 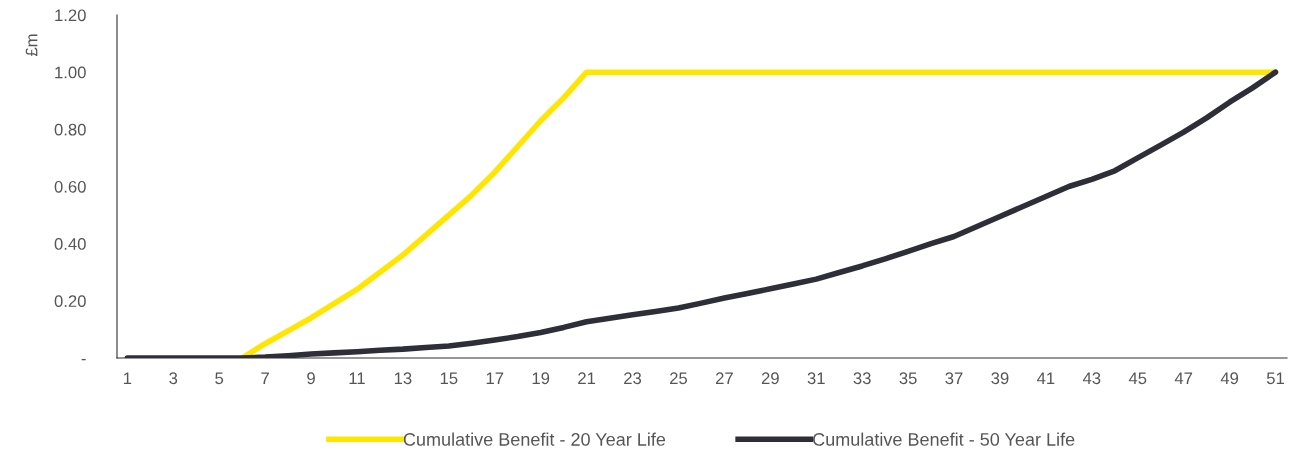 What do you see at coordinates (541, 378) in the screenshot?
I see `x-tick-label: 19` at bounding box center [541, 378].